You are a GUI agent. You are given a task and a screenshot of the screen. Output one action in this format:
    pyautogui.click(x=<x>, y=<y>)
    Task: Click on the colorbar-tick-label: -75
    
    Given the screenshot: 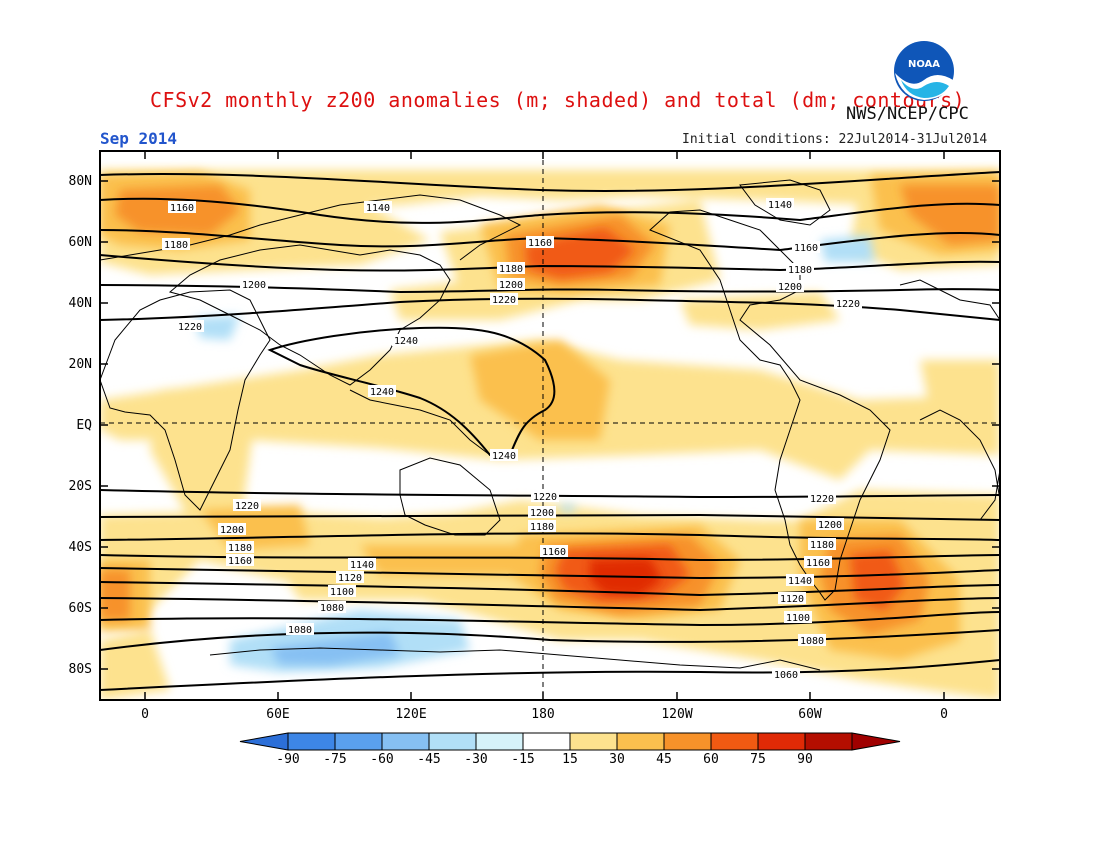 What is the action you would take?
    pyautogui.click(x=334, y=759)
    